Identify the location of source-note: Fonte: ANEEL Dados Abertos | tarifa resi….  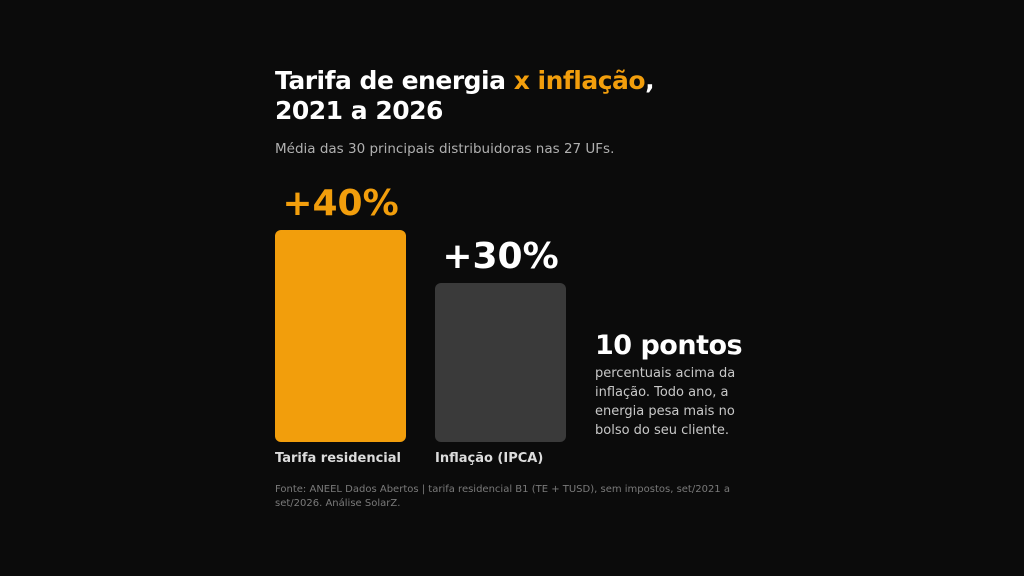
(502, 496).